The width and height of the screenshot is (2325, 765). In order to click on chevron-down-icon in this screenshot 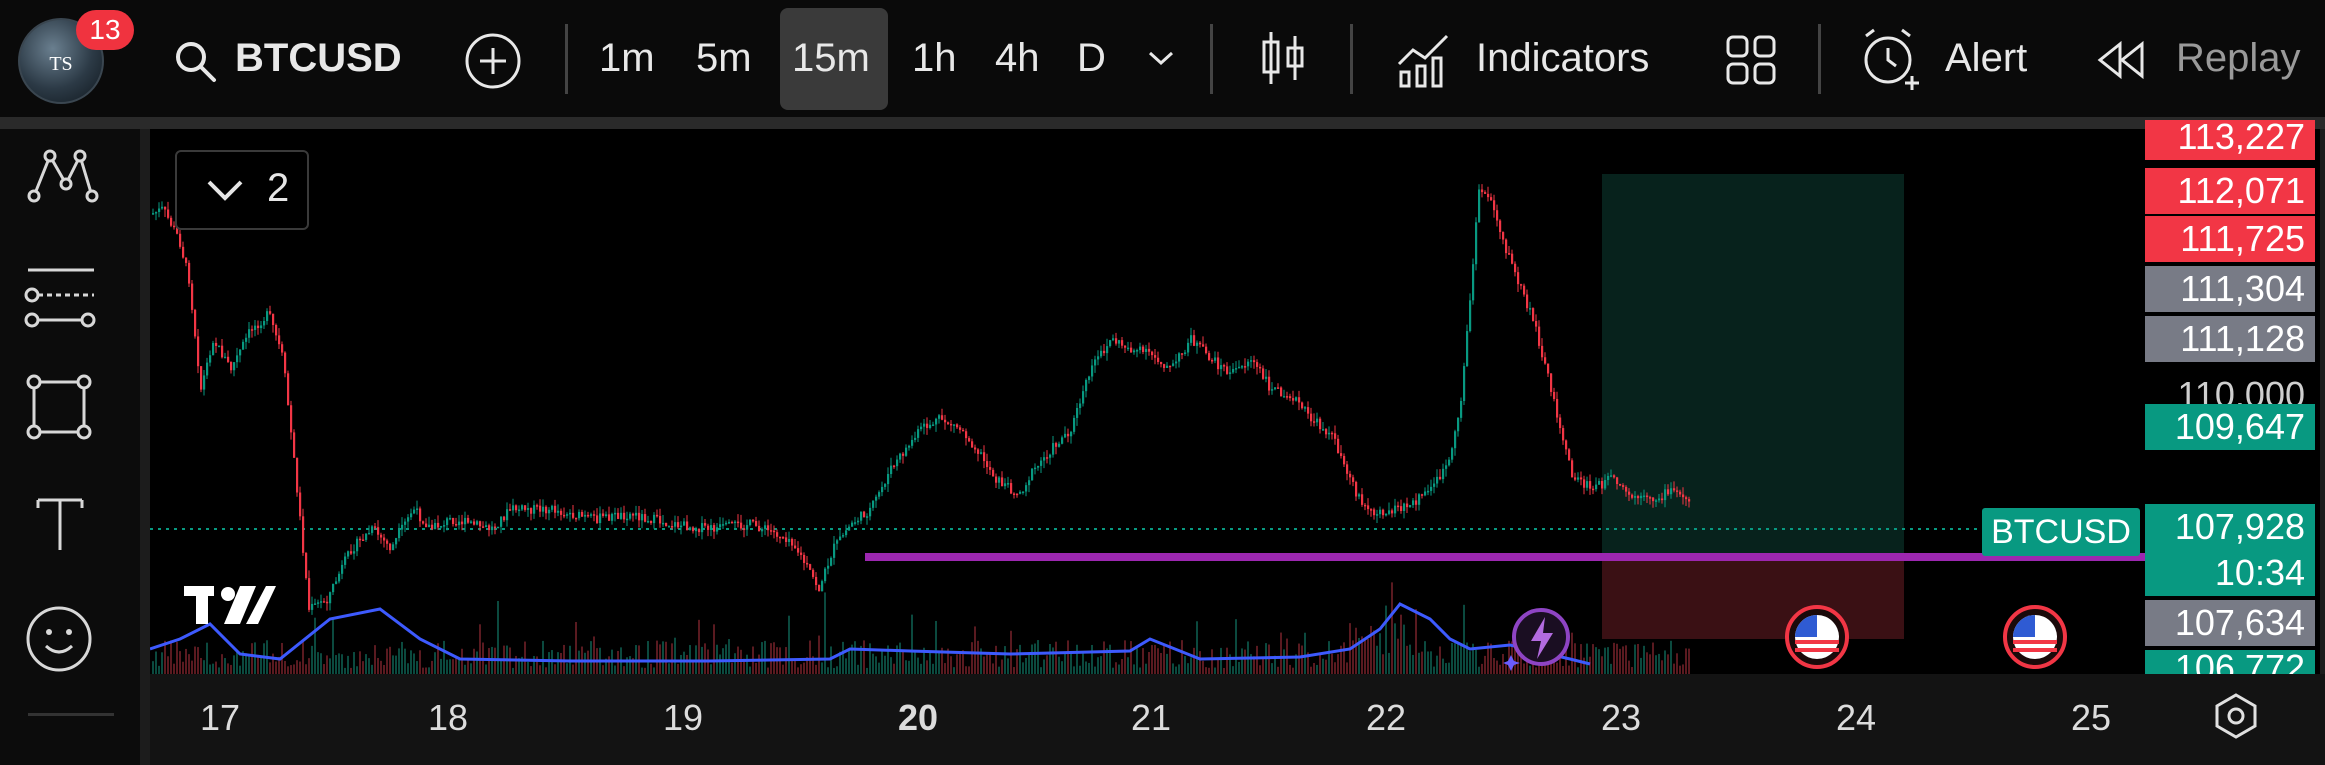, I will do `click(1161, 60)`.